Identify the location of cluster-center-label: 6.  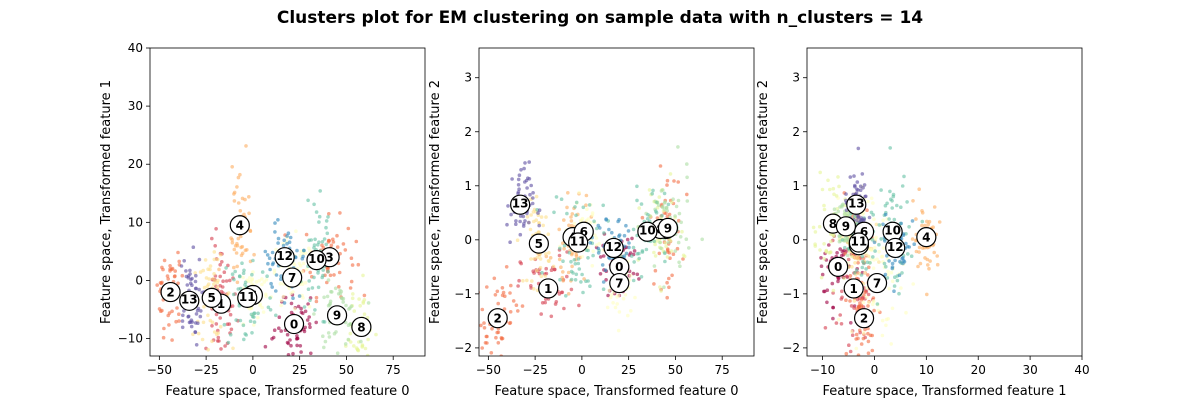
(864, 232).